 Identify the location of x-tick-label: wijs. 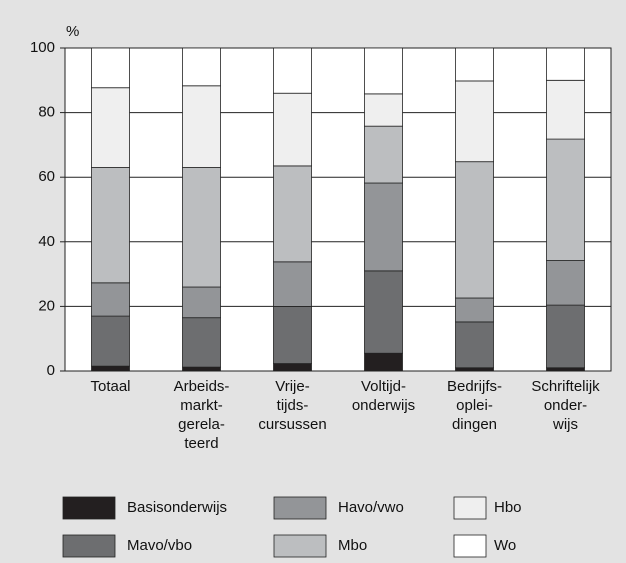
(565, 424).